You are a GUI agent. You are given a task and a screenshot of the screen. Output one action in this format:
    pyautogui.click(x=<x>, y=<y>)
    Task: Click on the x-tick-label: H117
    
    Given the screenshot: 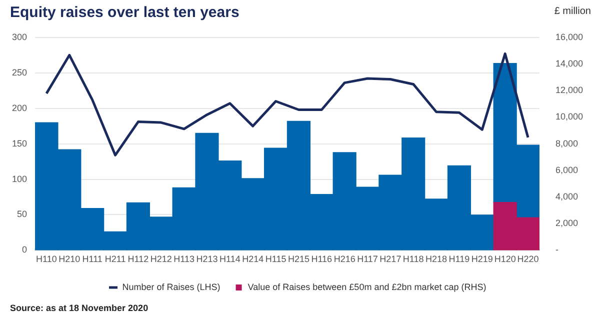 What is the action you would take?
    pyautogui.click(x=367, y=259)
    